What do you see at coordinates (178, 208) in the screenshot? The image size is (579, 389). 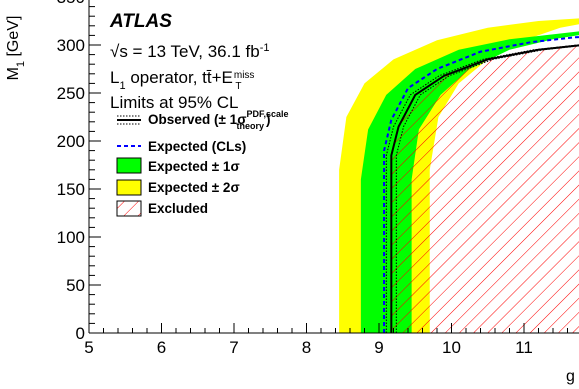 I see `legend-label-excluded: Excluded` at bounding box center [178, 208].